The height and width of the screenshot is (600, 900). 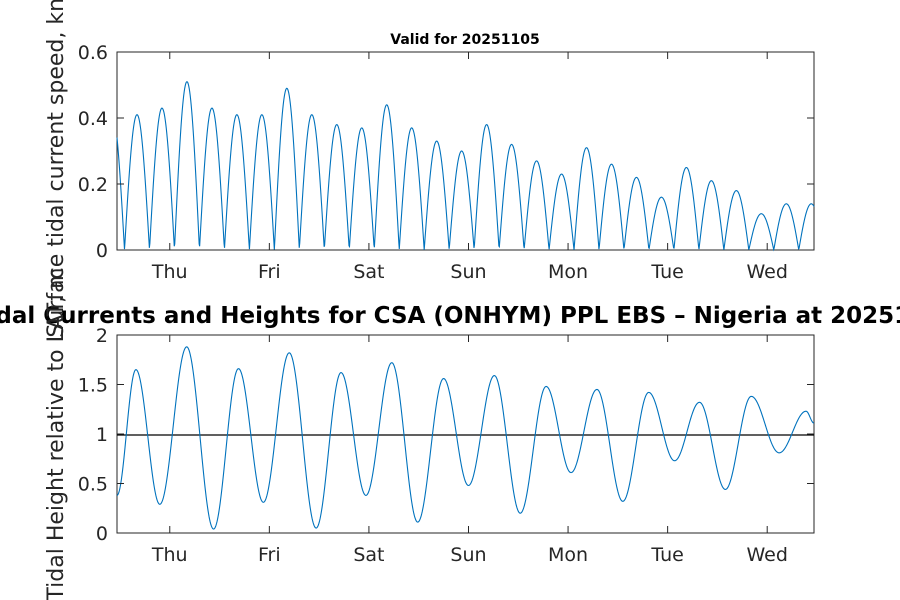 What do you see at coordinates (169, 272) in the screenshot?
I see `current-speed-xtick-label: Thu` at bounding box center [169, 272].